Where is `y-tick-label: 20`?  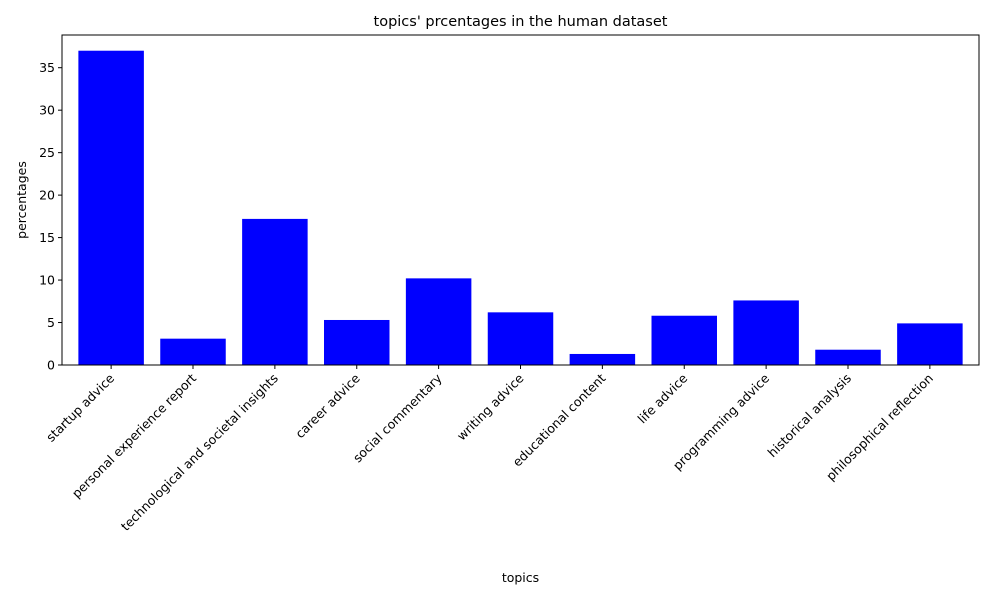
y-tick-label: 20 is located at coordinates (47, 195).